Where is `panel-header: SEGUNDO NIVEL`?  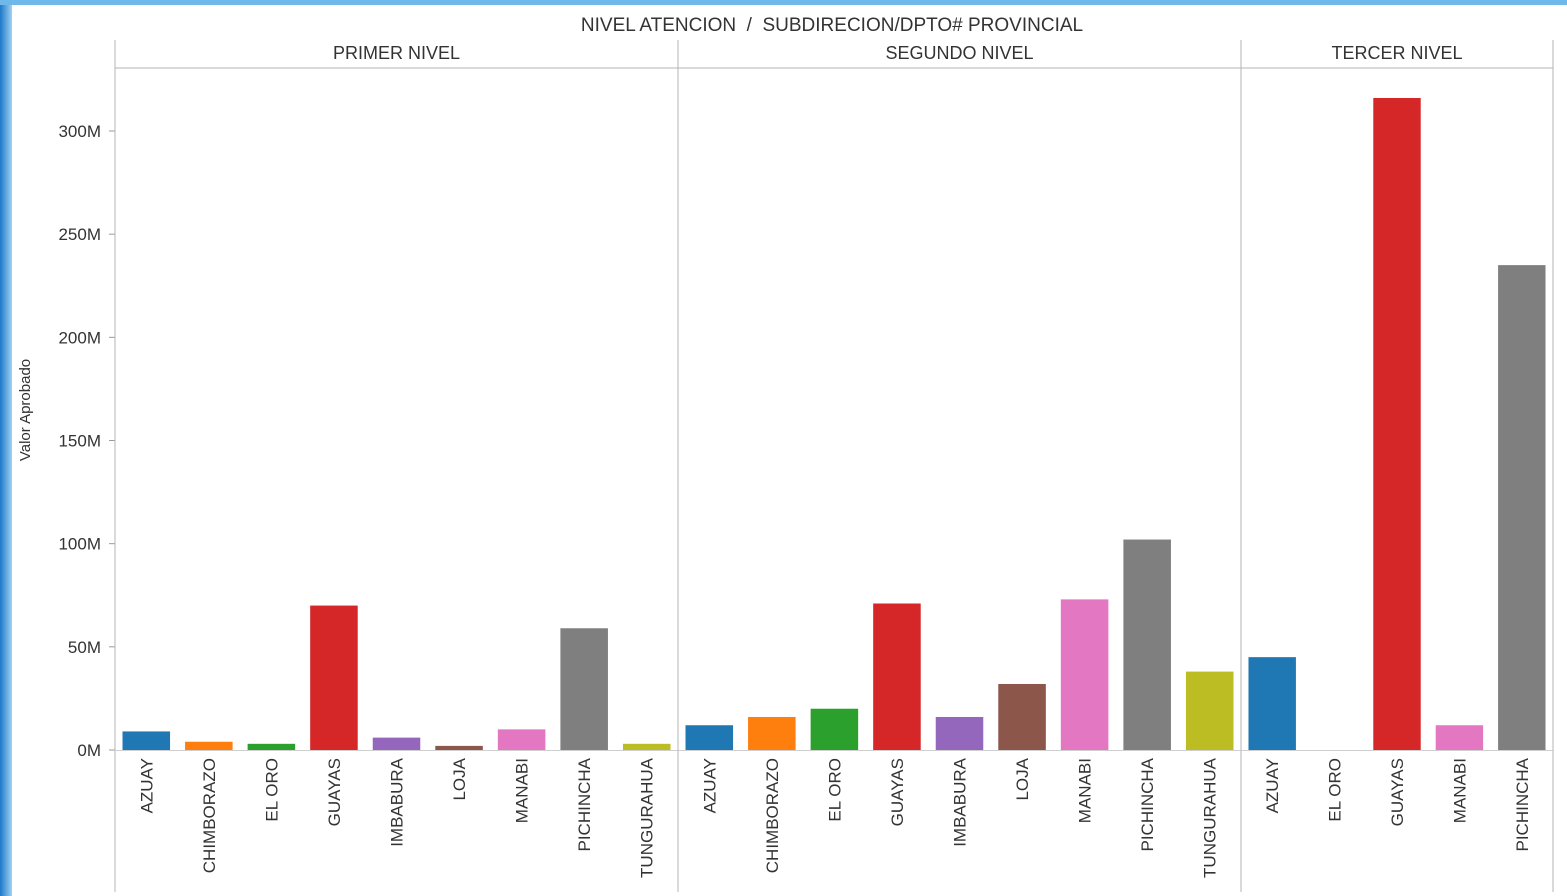 panel-header: SEGUNDO NIVEL is located at coordinates (959, 53).